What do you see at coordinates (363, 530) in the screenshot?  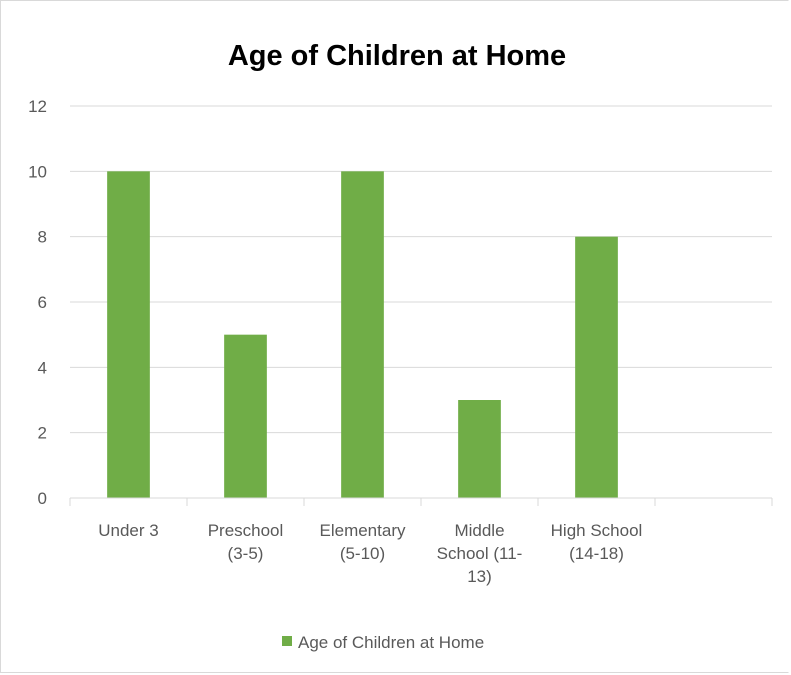 I see `x-category-label: Elementary` at bounding box center [363, 530].